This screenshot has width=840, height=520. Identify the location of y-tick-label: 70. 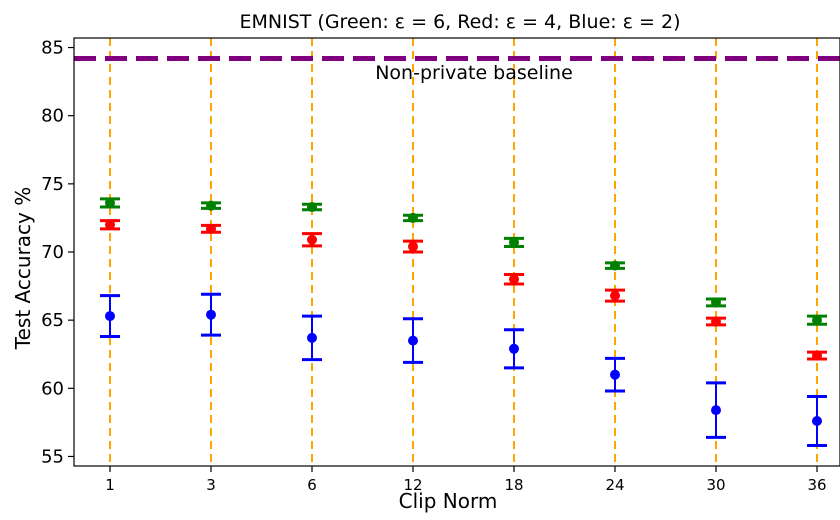
(52, 252).